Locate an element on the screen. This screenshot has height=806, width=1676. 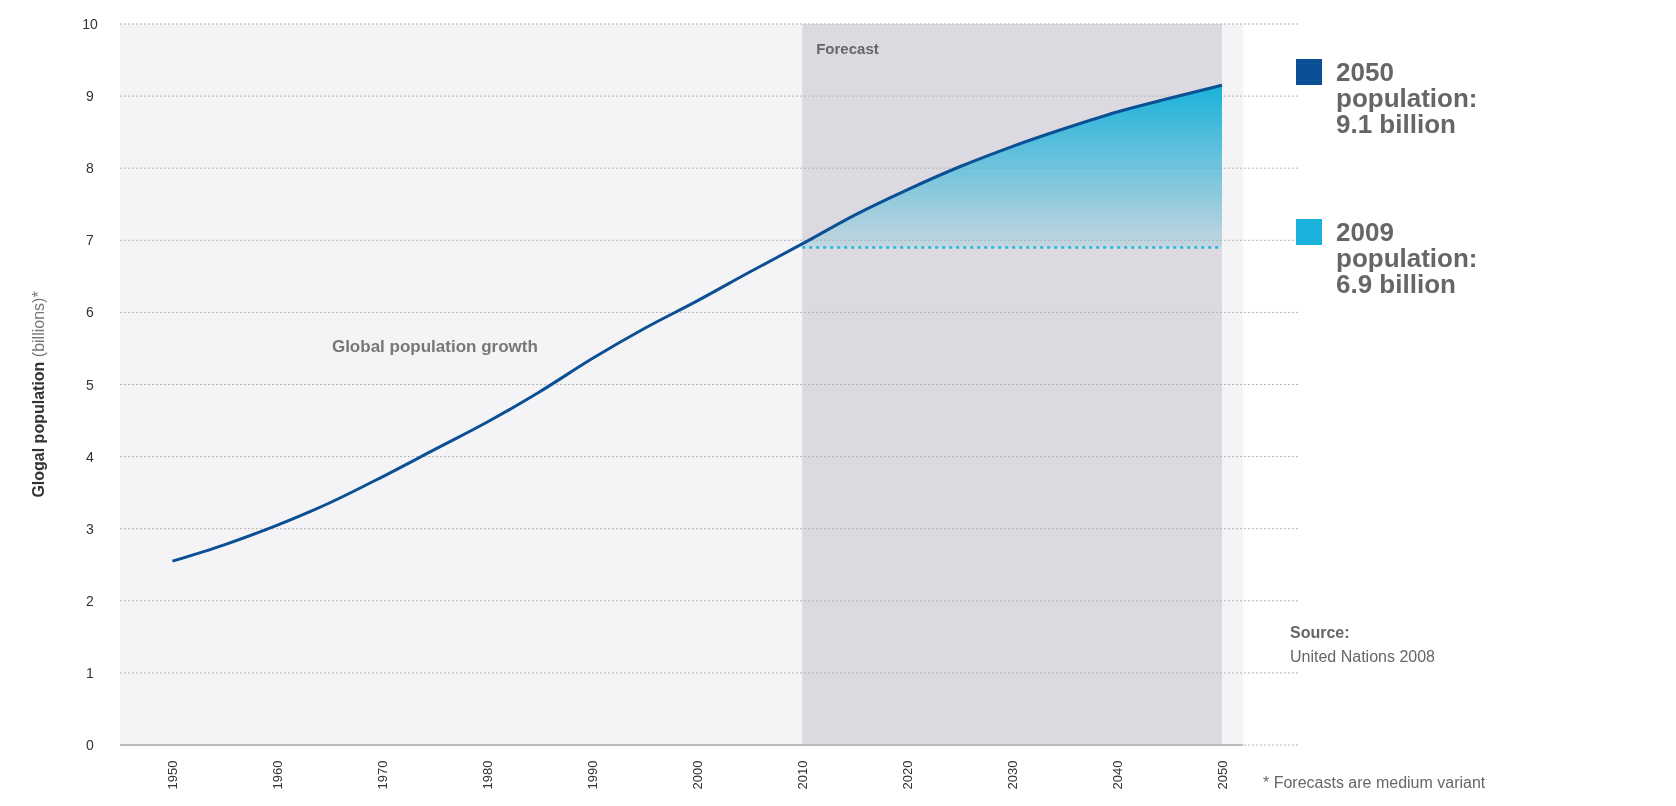
x-tick-label: 2000 is located at coordinates (697, 775).